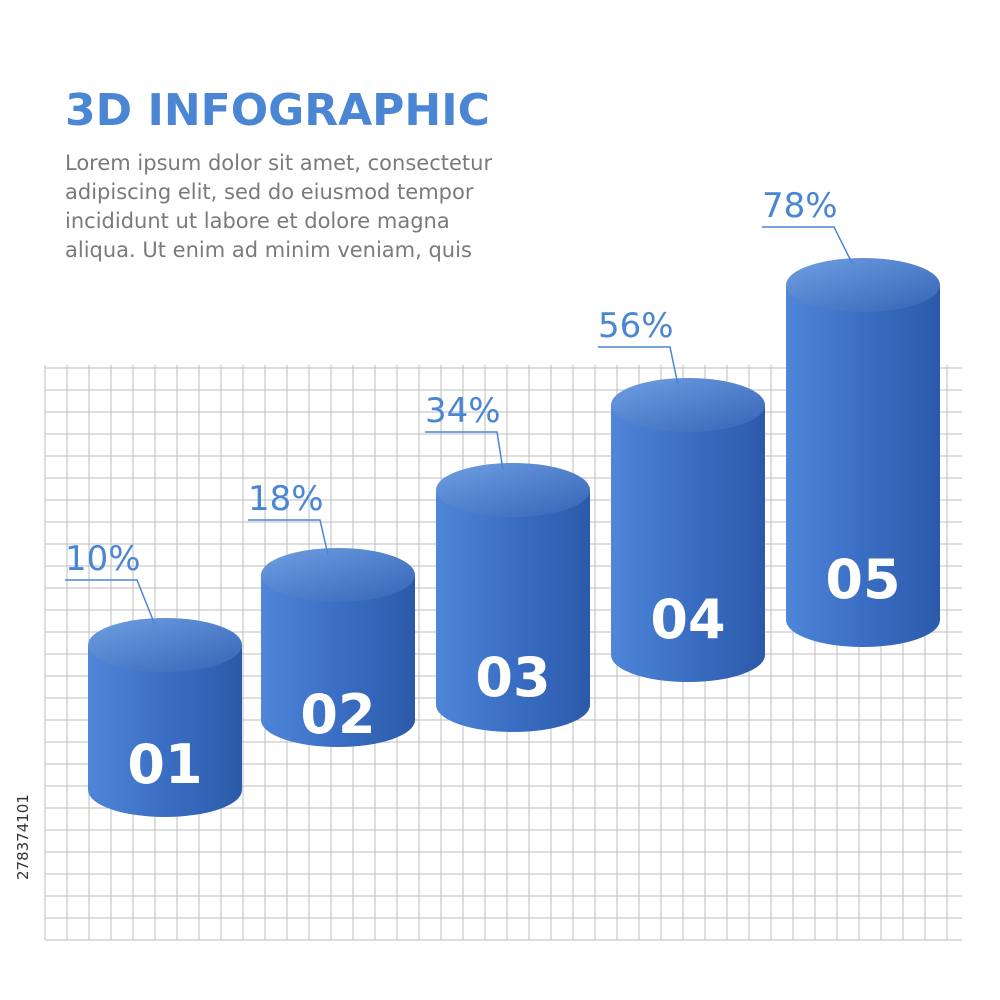 The image size is (1000, 1000). I want to click on title: 3D INFOGRAPHIC, so click(277, 110).